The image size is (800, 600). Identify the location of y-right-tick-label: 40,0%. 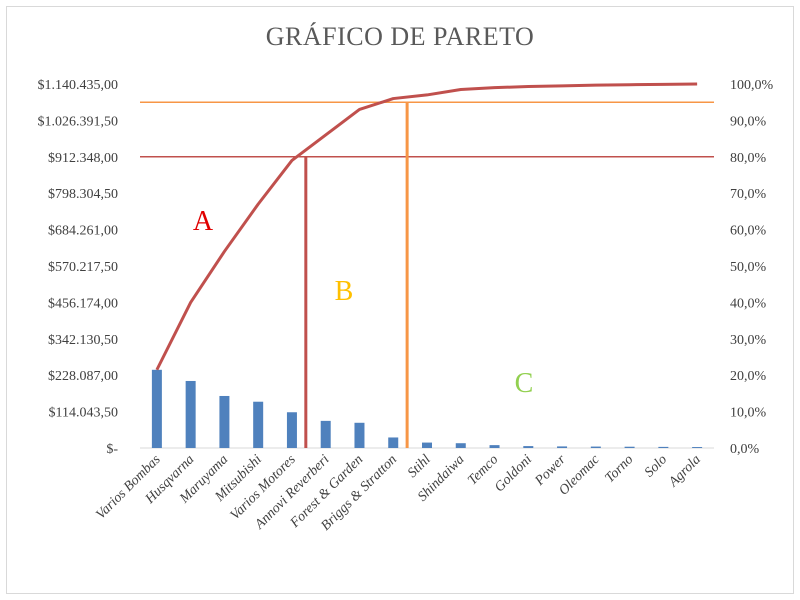
(748, 303).